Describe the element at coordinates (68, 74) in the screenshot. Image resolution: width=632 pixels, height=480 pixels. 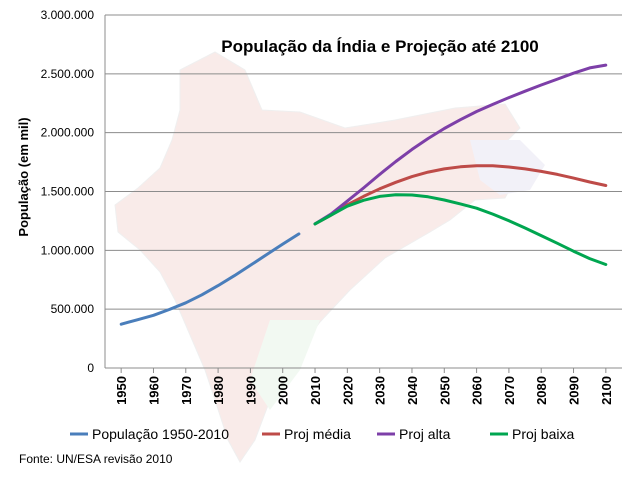
I see `y-tick-label: 2.500.000` at that location.